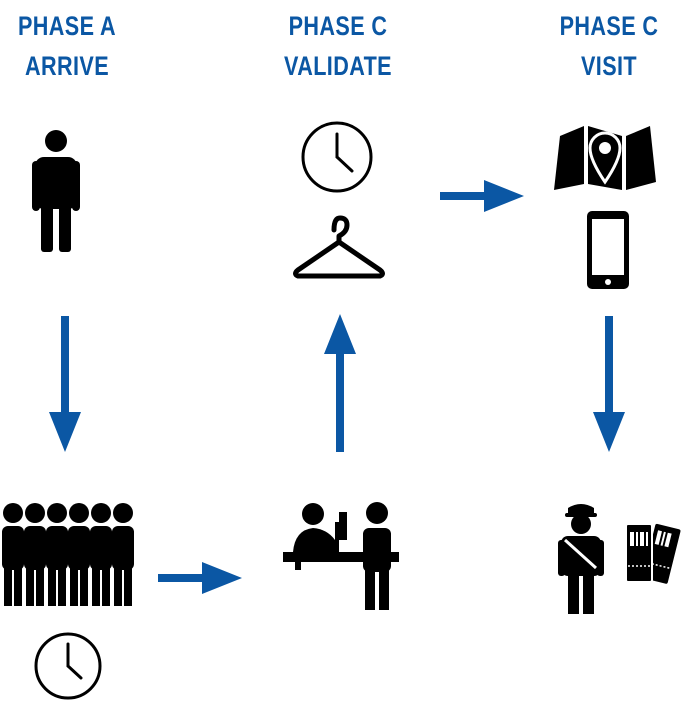 This screenshot has width=691, height=702. Describe the element at coordinates (338, 46) in the screenshot. I see `phase-heading-validate: PHASE C VALIDATE` at that location.